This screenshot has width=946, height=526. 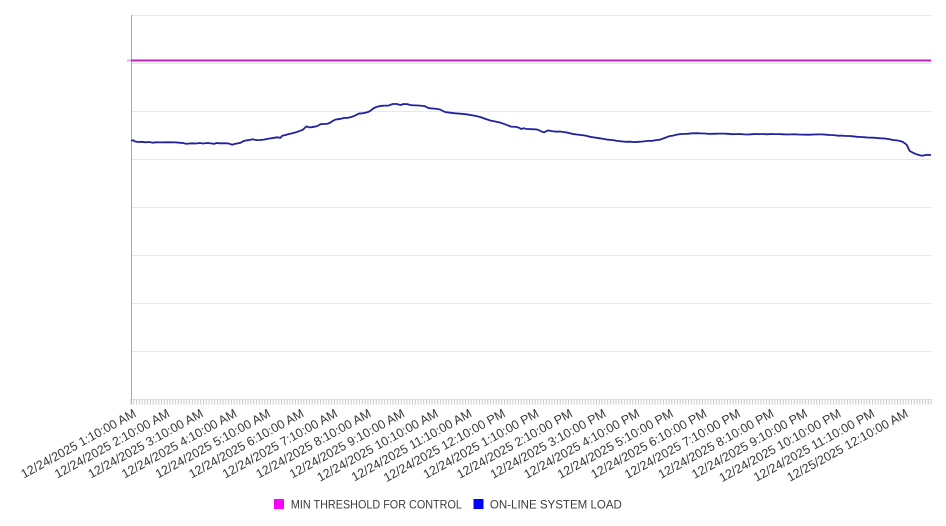 I want to click on svg-text: MIN THRESHOLD FOR CONTROL, so click(x=376, y=505).